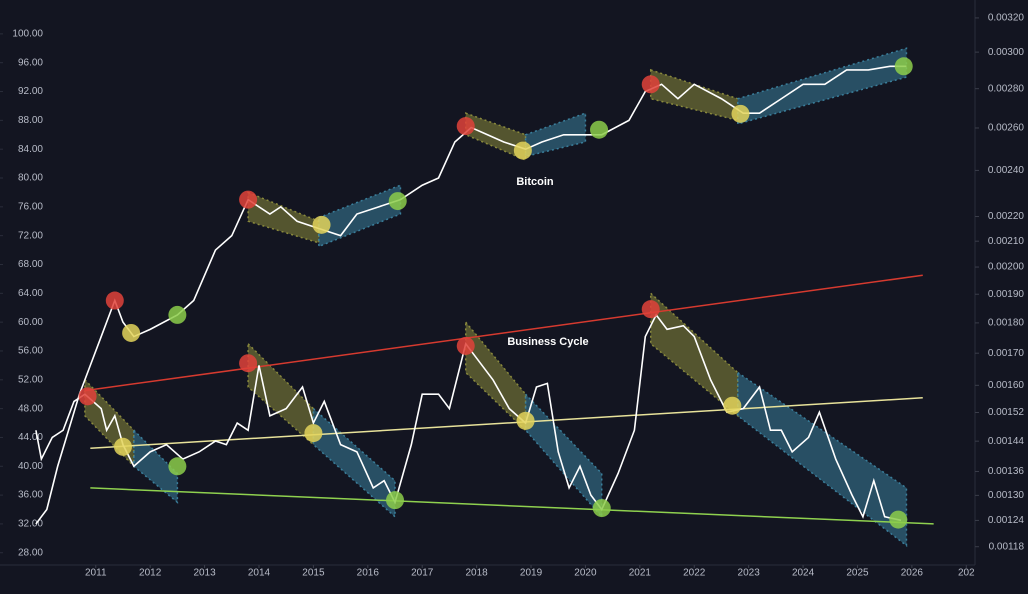 This screenshot has height=594, width=1028. I want to click on y-tick-label: 84.00, so click(30, 149).